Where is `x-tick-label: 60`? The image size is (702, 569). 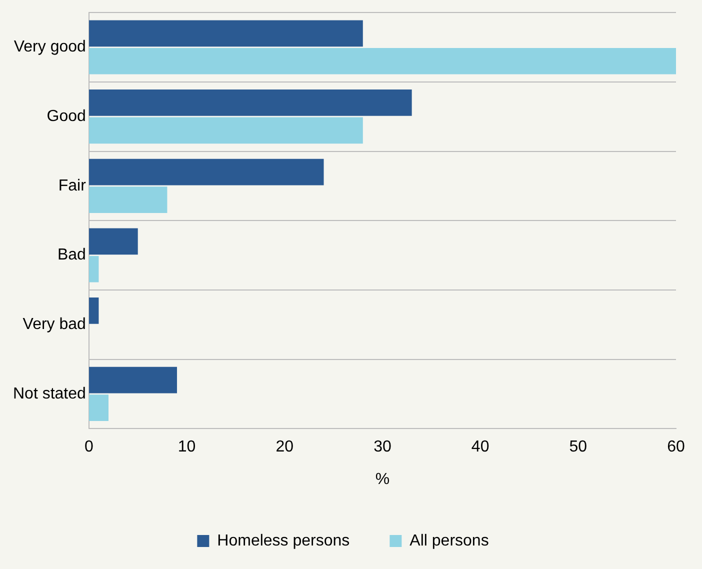
x-tick-label: 60 is located at coordinates (676, 447).